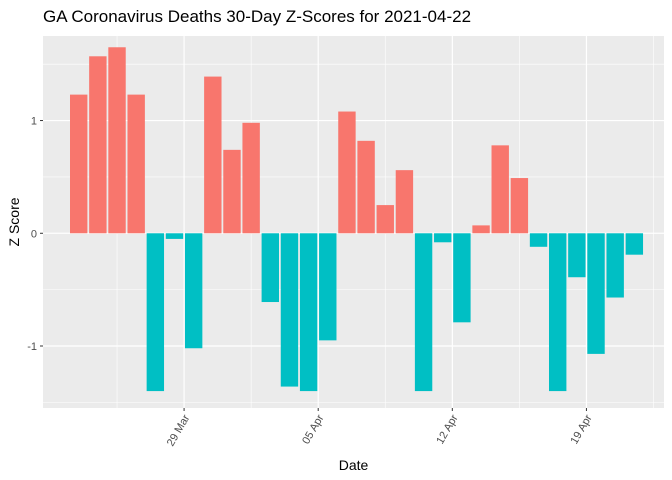 The height and width of the screenshot is (480, 672). I want to click on y-tick-label: 0, so click(34, 234).